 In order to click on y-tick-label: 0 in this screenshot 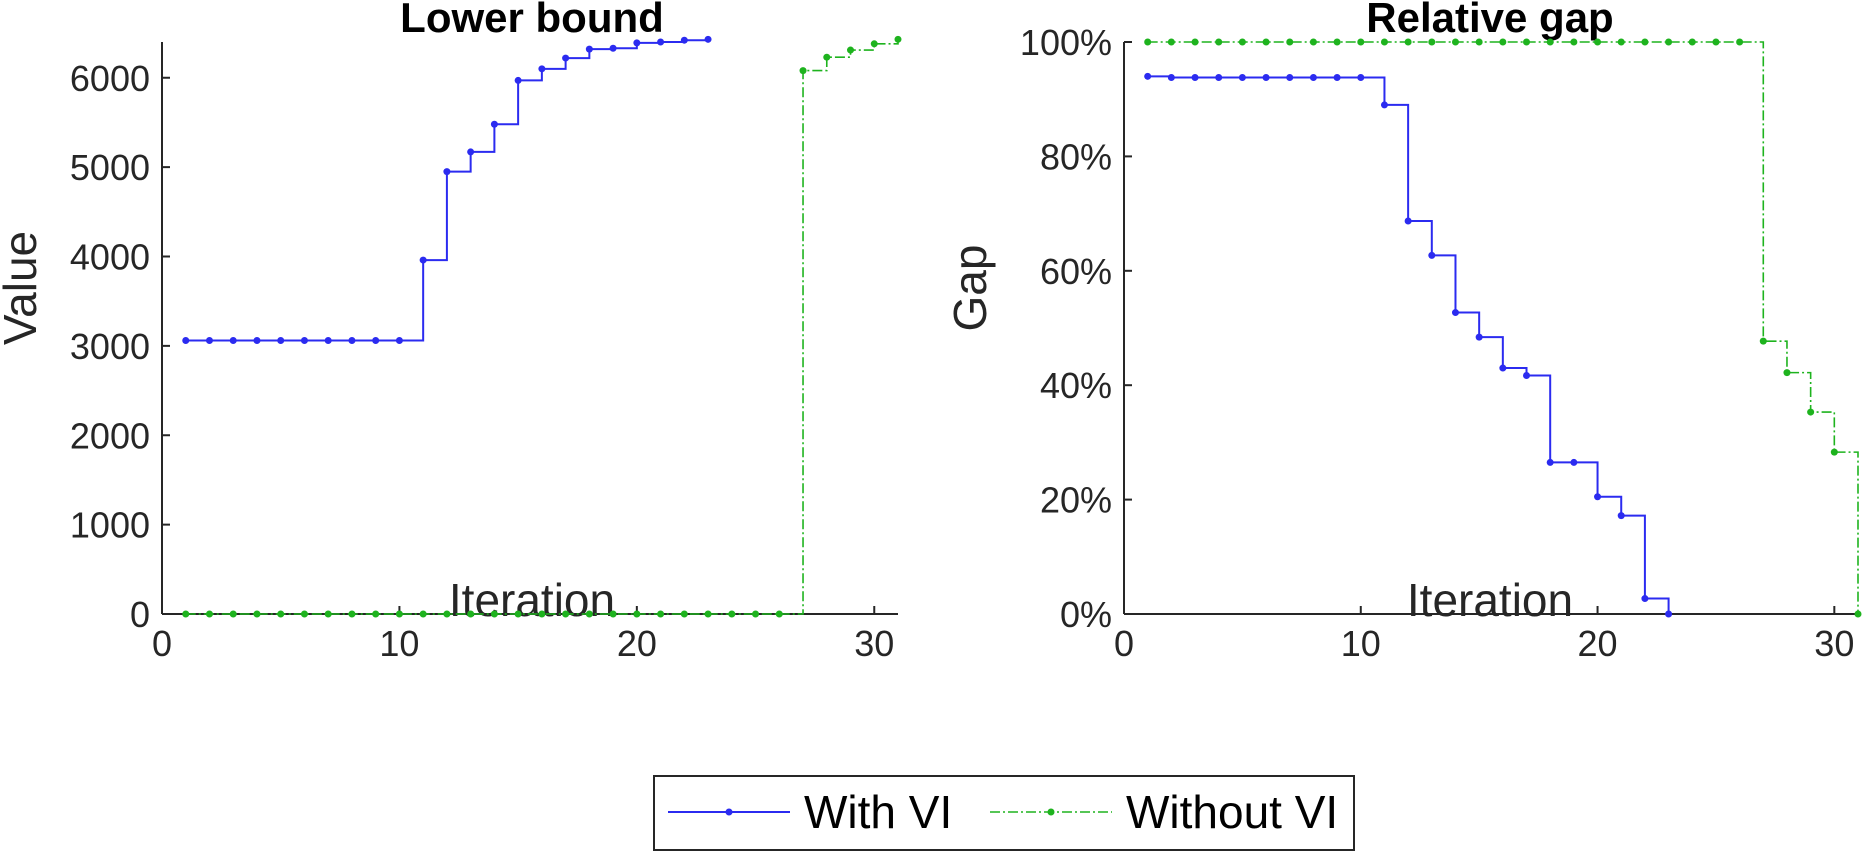, I will do `click(140, 614)`.